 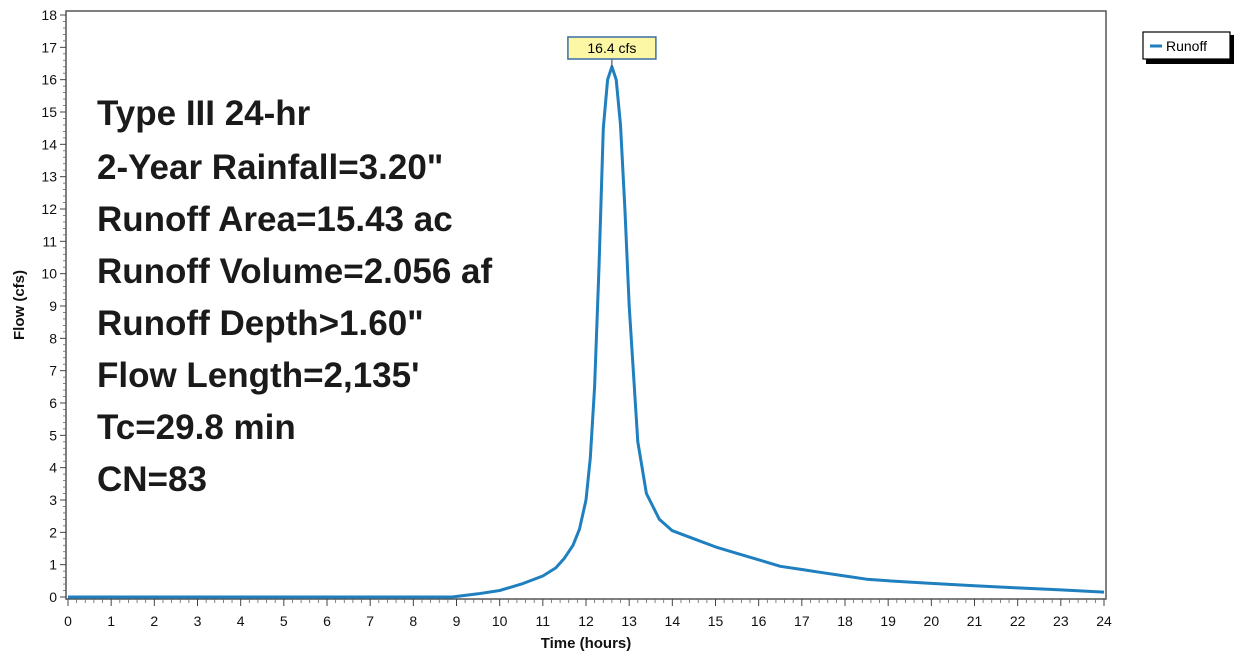 I want to click on info-annotation-line: Type III 24-hr, so click(x=204, y=113).